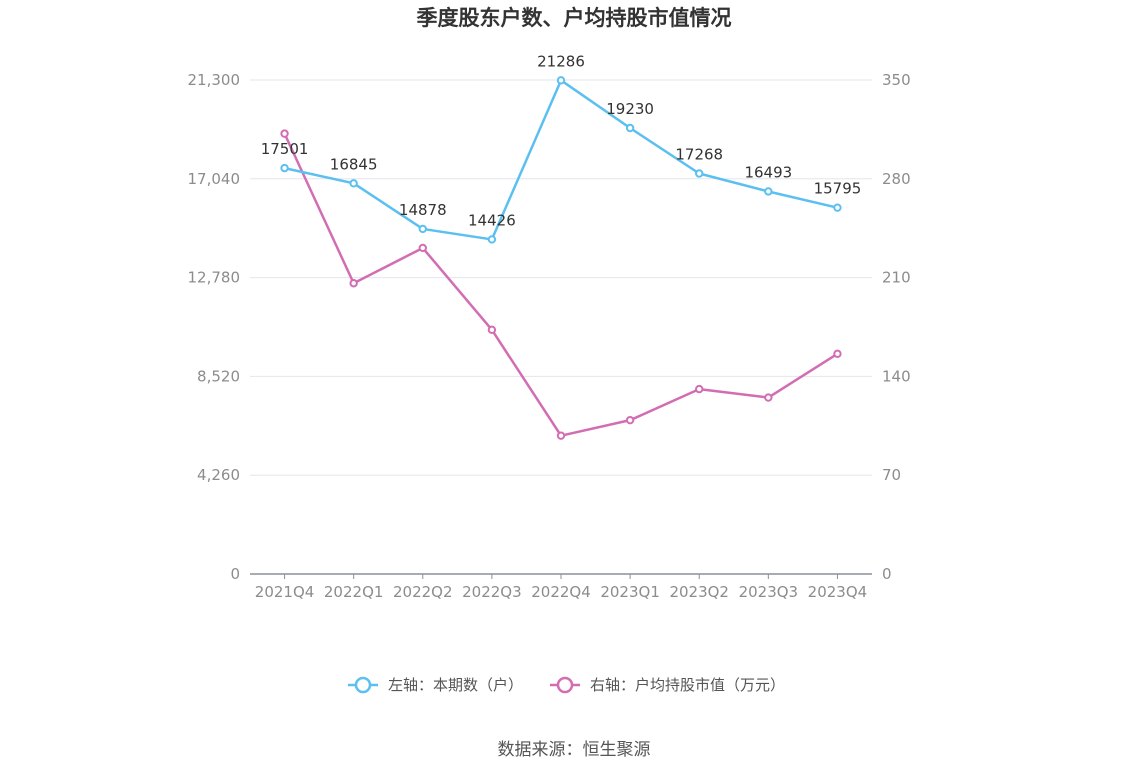 Image resolution: width=1148 pixels, height=776 pixels. I want to click on data-label: 14426, so click(492, 220).